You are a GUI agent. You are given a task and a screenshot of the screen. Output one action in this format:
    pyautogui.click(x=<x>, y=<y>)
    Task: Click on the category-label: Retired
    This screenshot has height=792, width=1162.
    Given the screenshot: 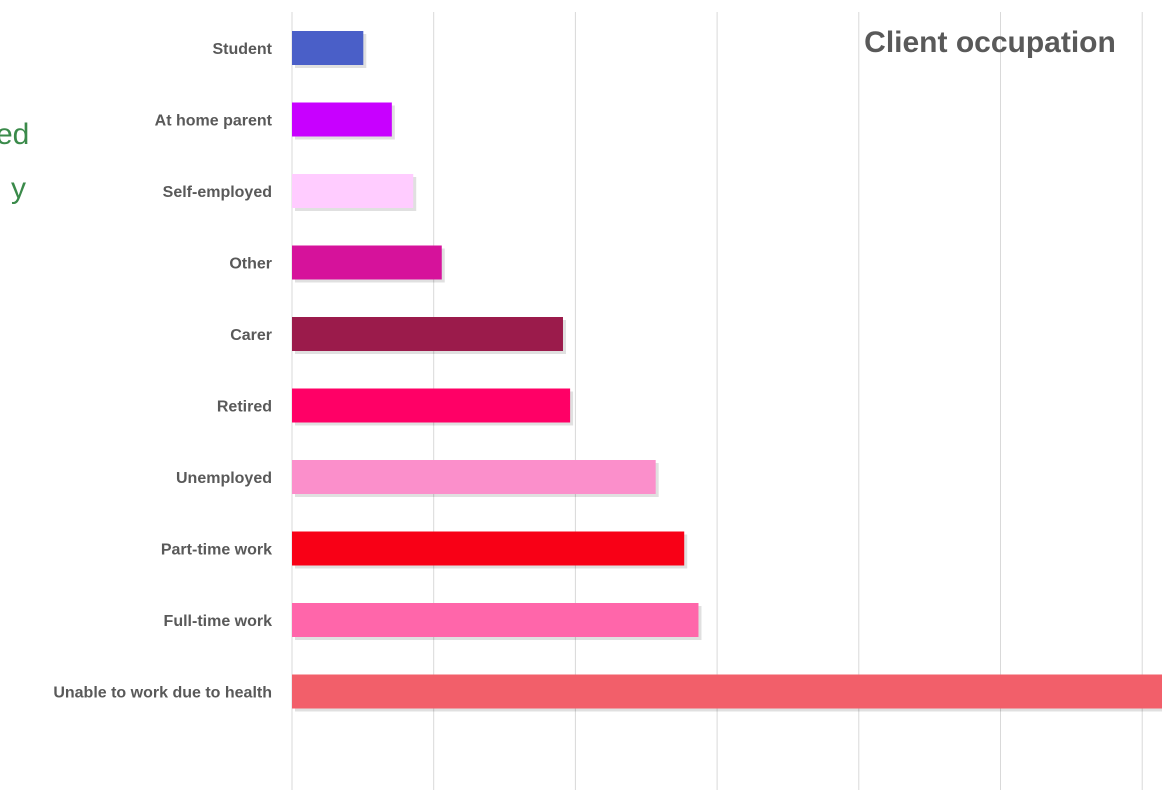 What is the action you would take?
    pyautogui.click(x=244, y=407)
    